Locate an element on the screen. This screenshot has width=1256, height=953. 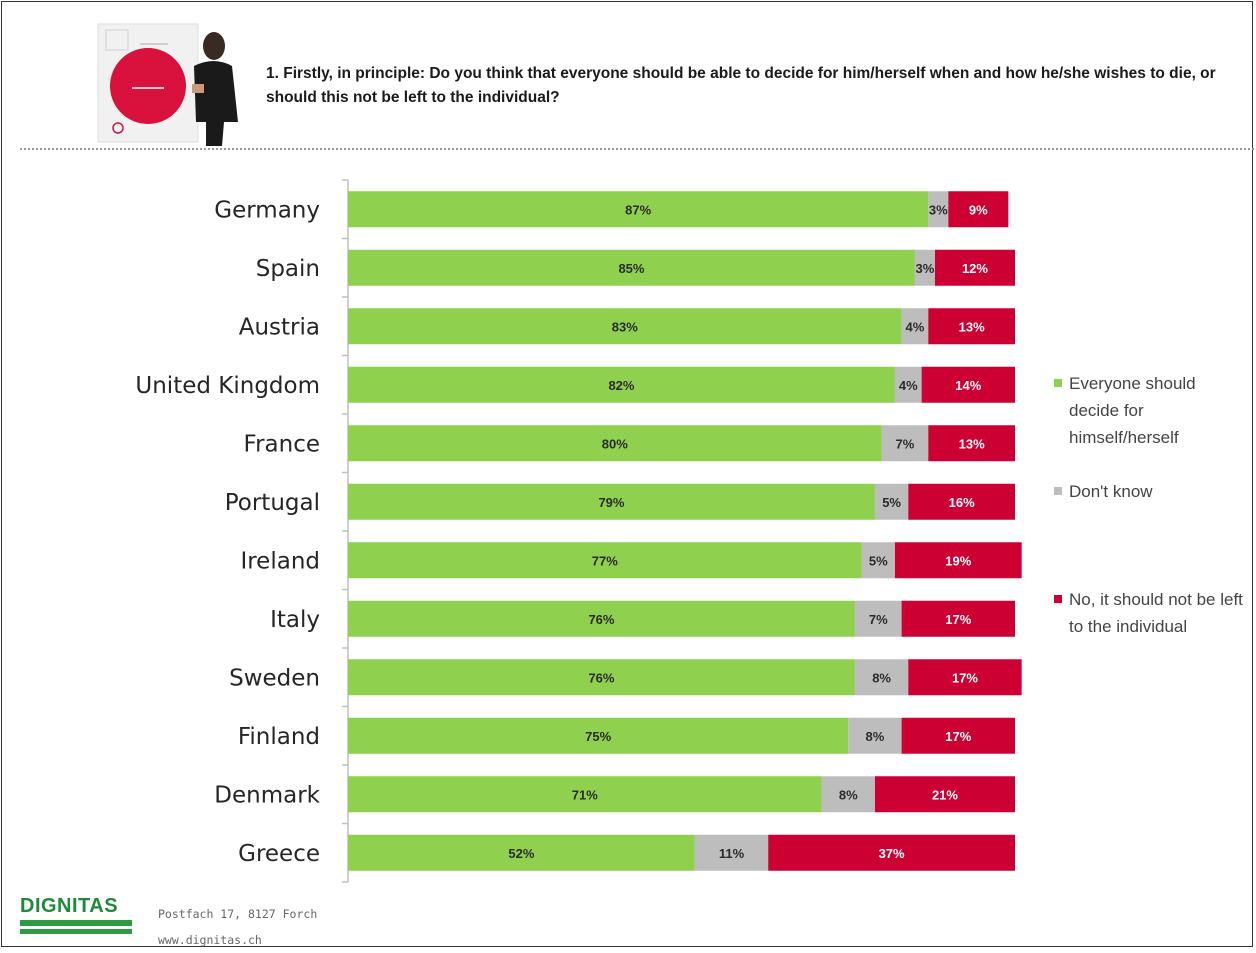
legend-swatch-yes is located at coordinates (1058, 383).